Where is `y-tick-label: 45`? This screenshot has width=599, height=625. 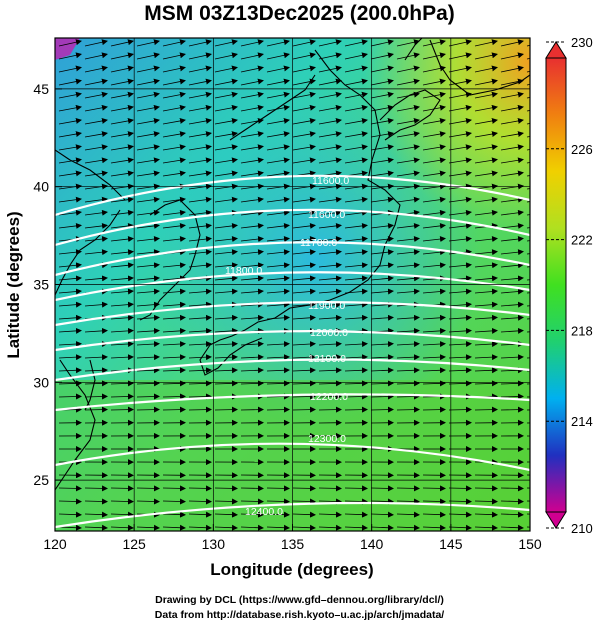 y-tick-label: 45 is located at coordinates (41, 89).